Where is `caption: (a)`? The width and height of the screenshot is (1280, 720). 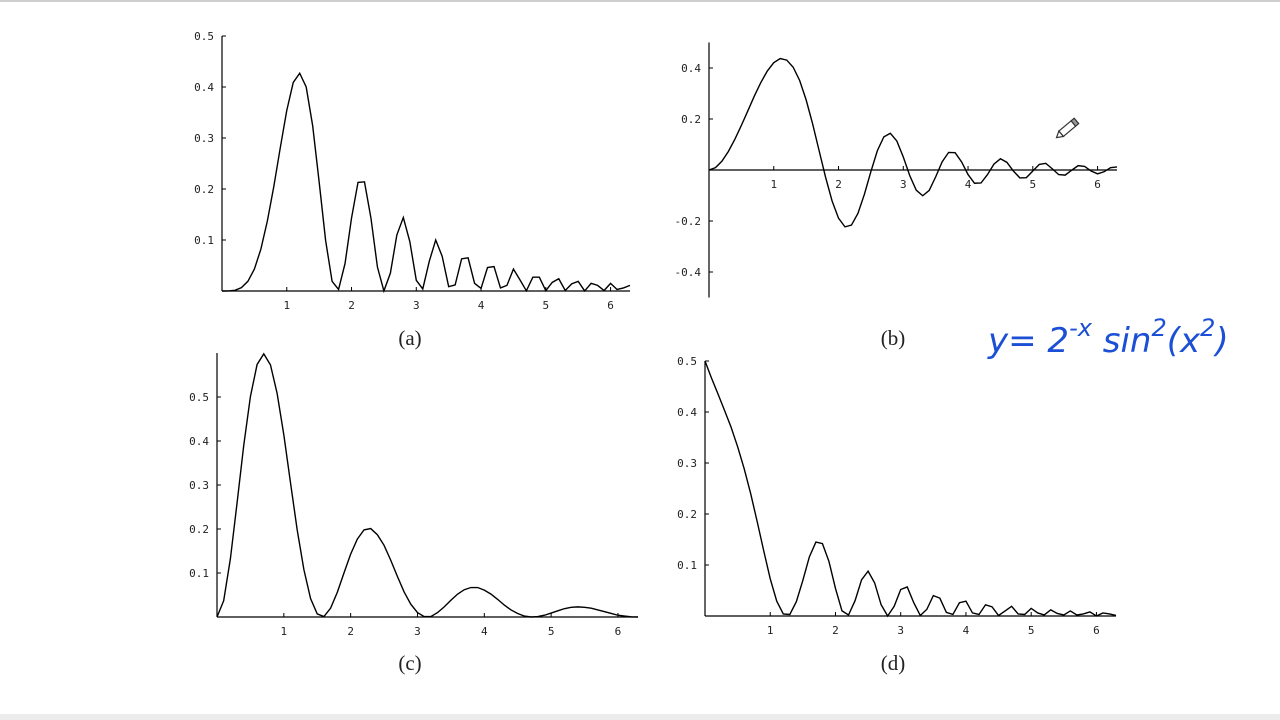
caption: (a) is located at coordinates (409, 338).